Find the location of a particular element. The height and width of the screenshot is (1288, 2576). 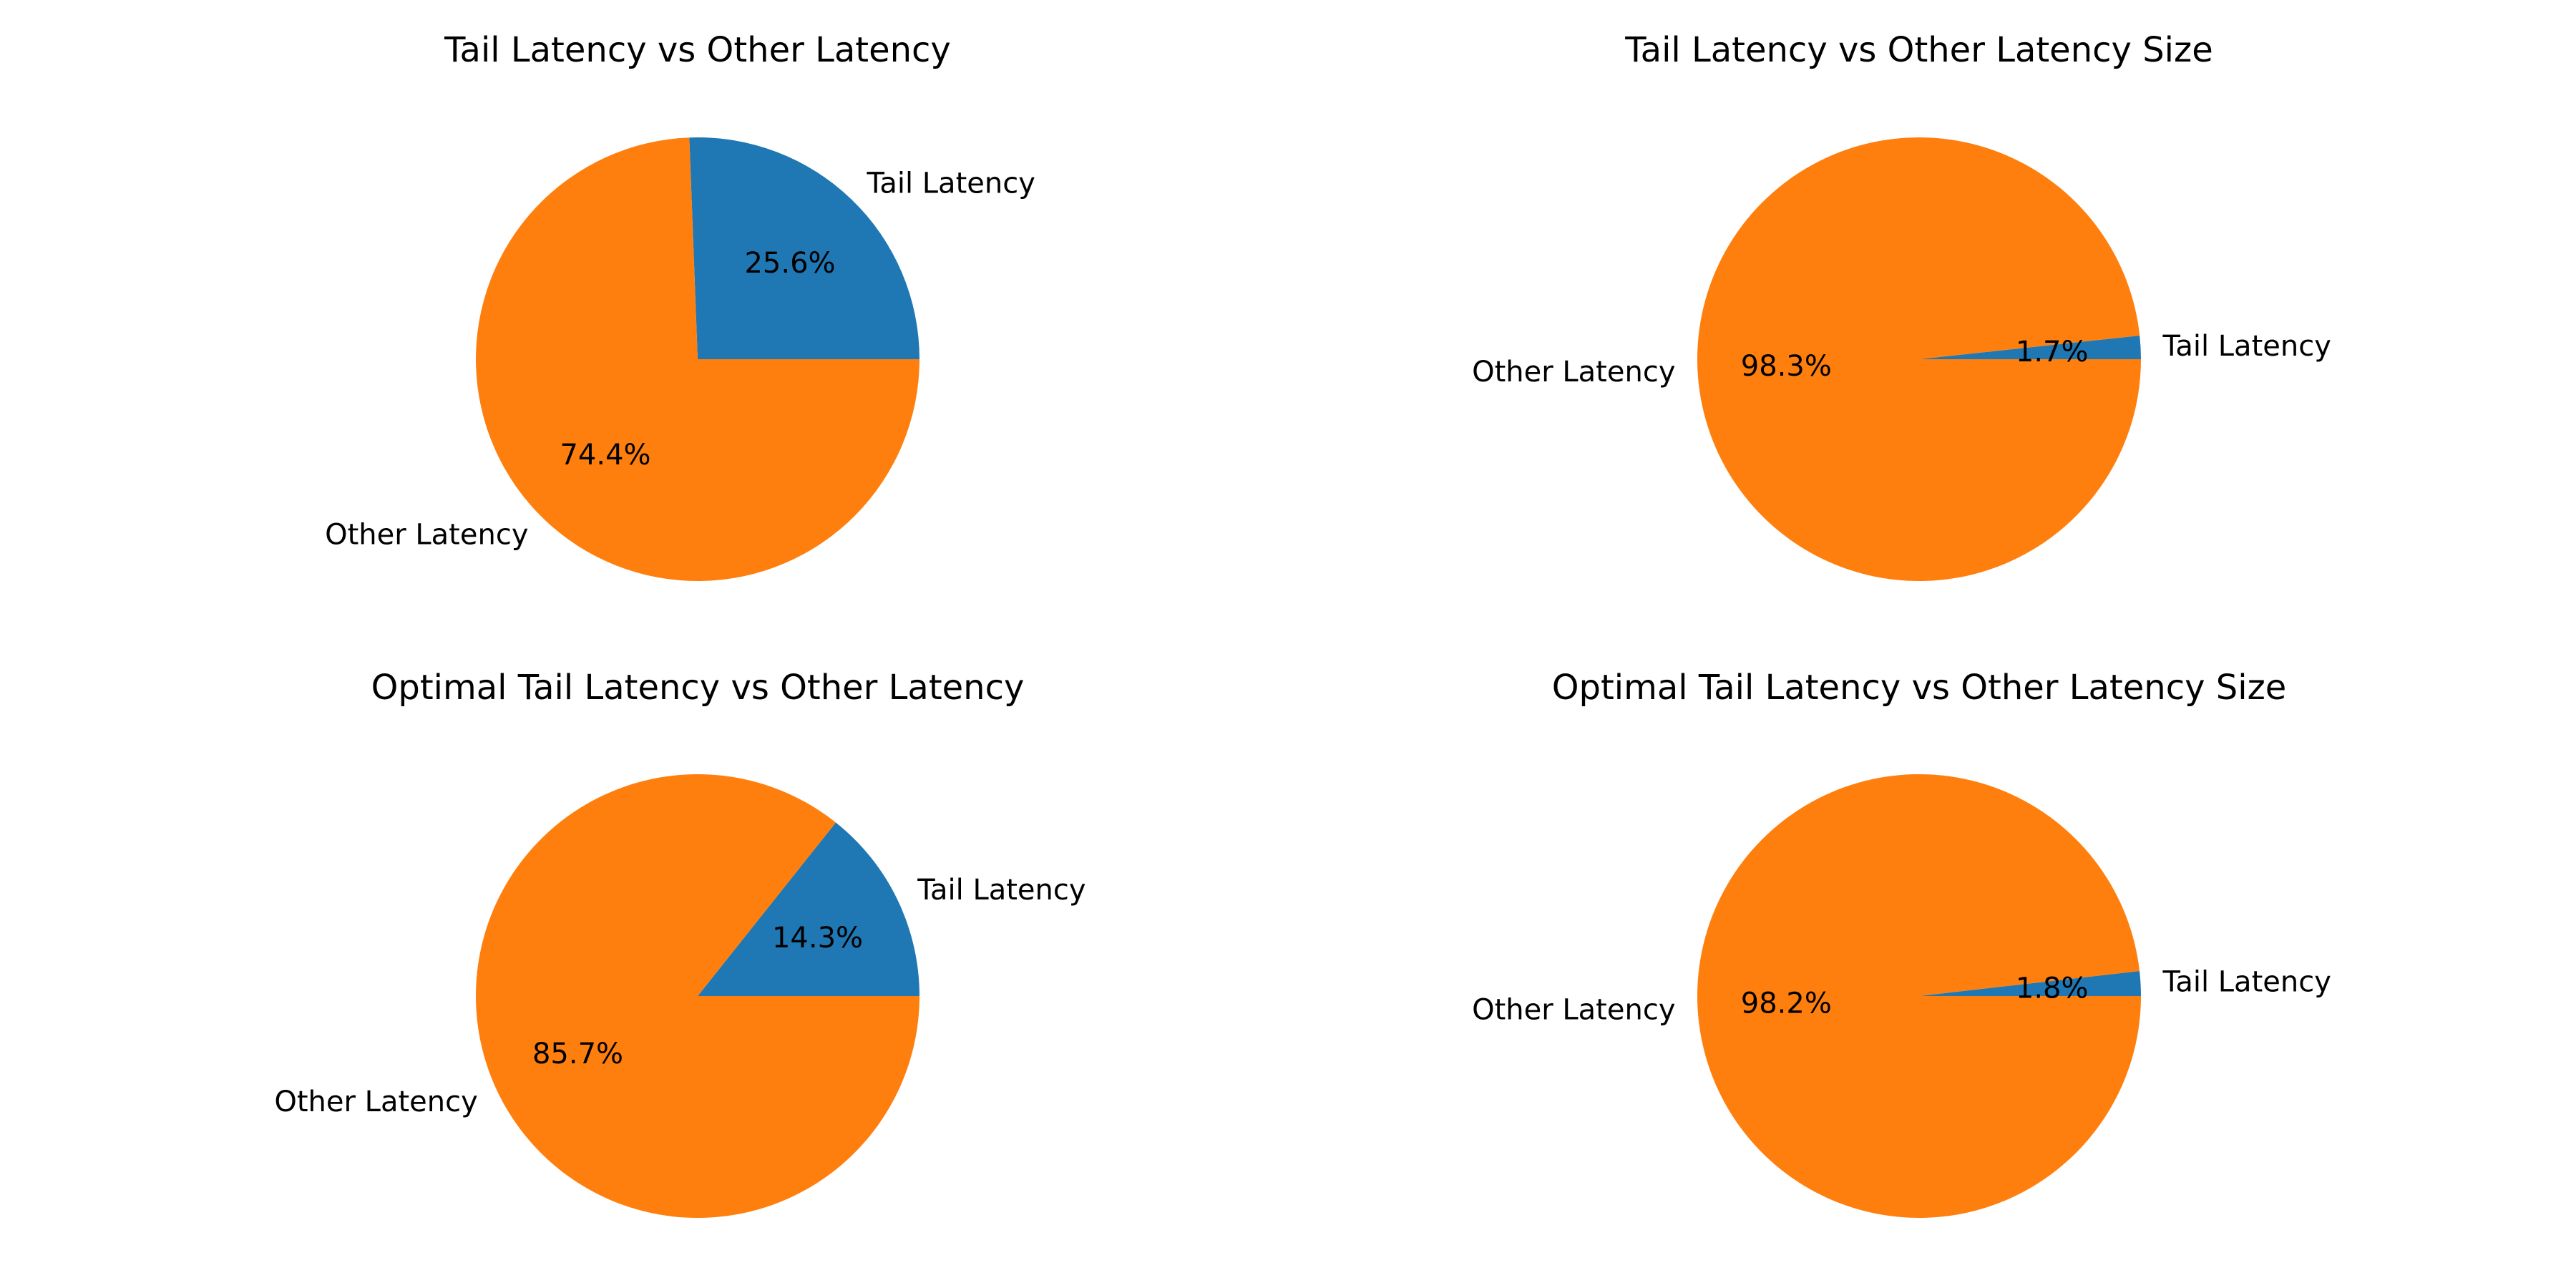

percent-label-tail-latency: 14.3% is located at coordinates (817, 938).